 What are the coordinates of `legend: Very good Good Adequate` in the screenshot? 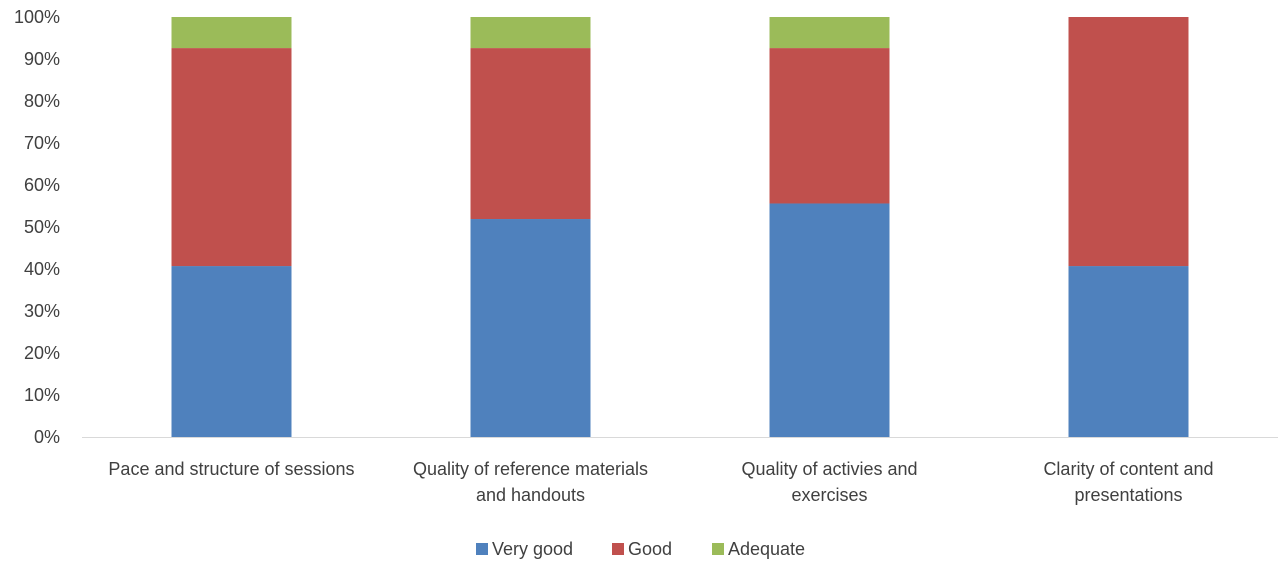 It's located at (640, 549).